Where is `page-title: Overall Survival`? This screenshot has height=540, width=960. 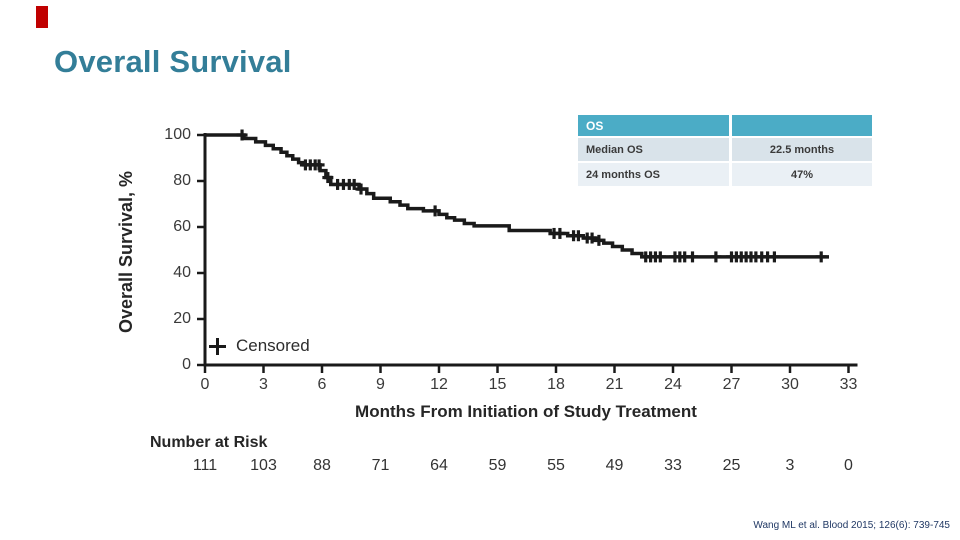
page-title: Overall Survival is located at coordinates (173, 61).